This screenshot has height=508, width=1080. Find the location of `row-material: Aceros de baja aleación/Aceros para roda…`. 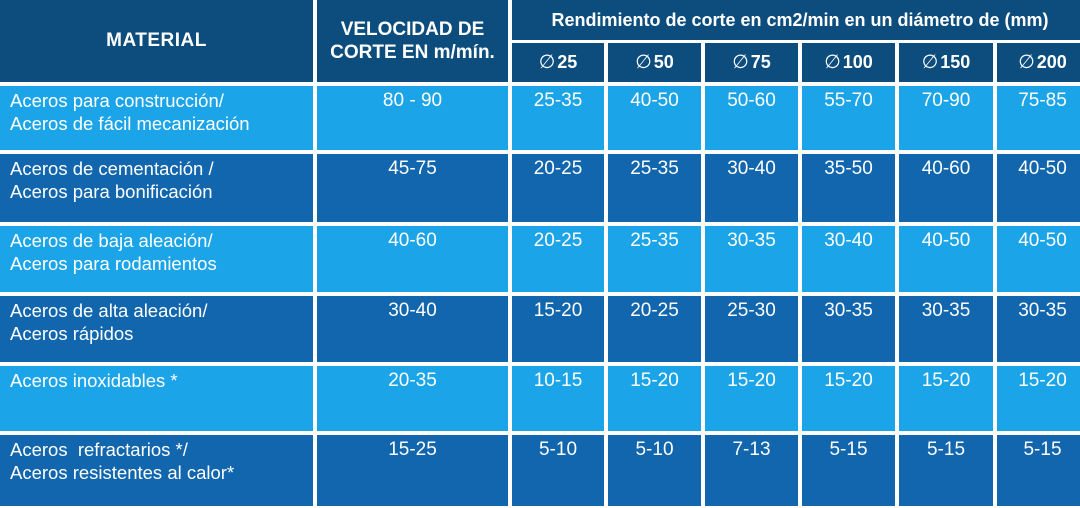

row-material: Aceros de baja aleación/Aceros para roda… is located at coordinates (156, 259).